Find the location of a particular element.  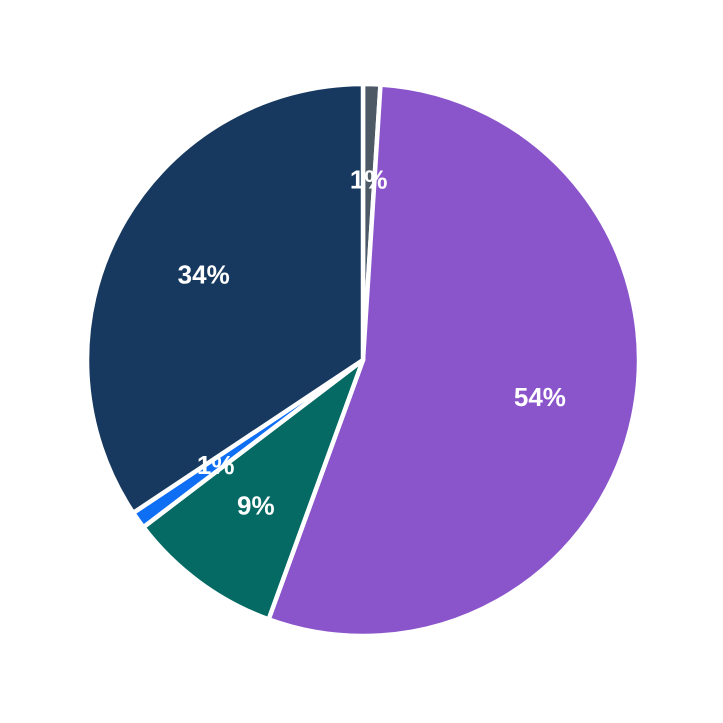

pie-slice-pct-label-4: 34% is located at coordinates (204, 275).